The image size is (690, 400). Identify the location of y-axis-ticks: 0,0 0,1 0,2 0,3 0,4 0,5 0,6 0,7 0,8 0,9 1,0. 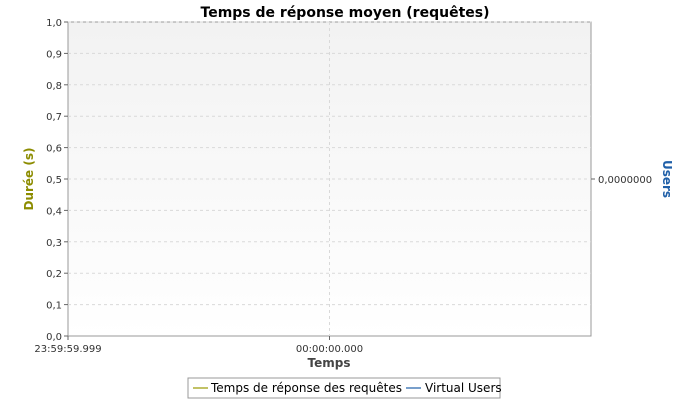
(57, 180).